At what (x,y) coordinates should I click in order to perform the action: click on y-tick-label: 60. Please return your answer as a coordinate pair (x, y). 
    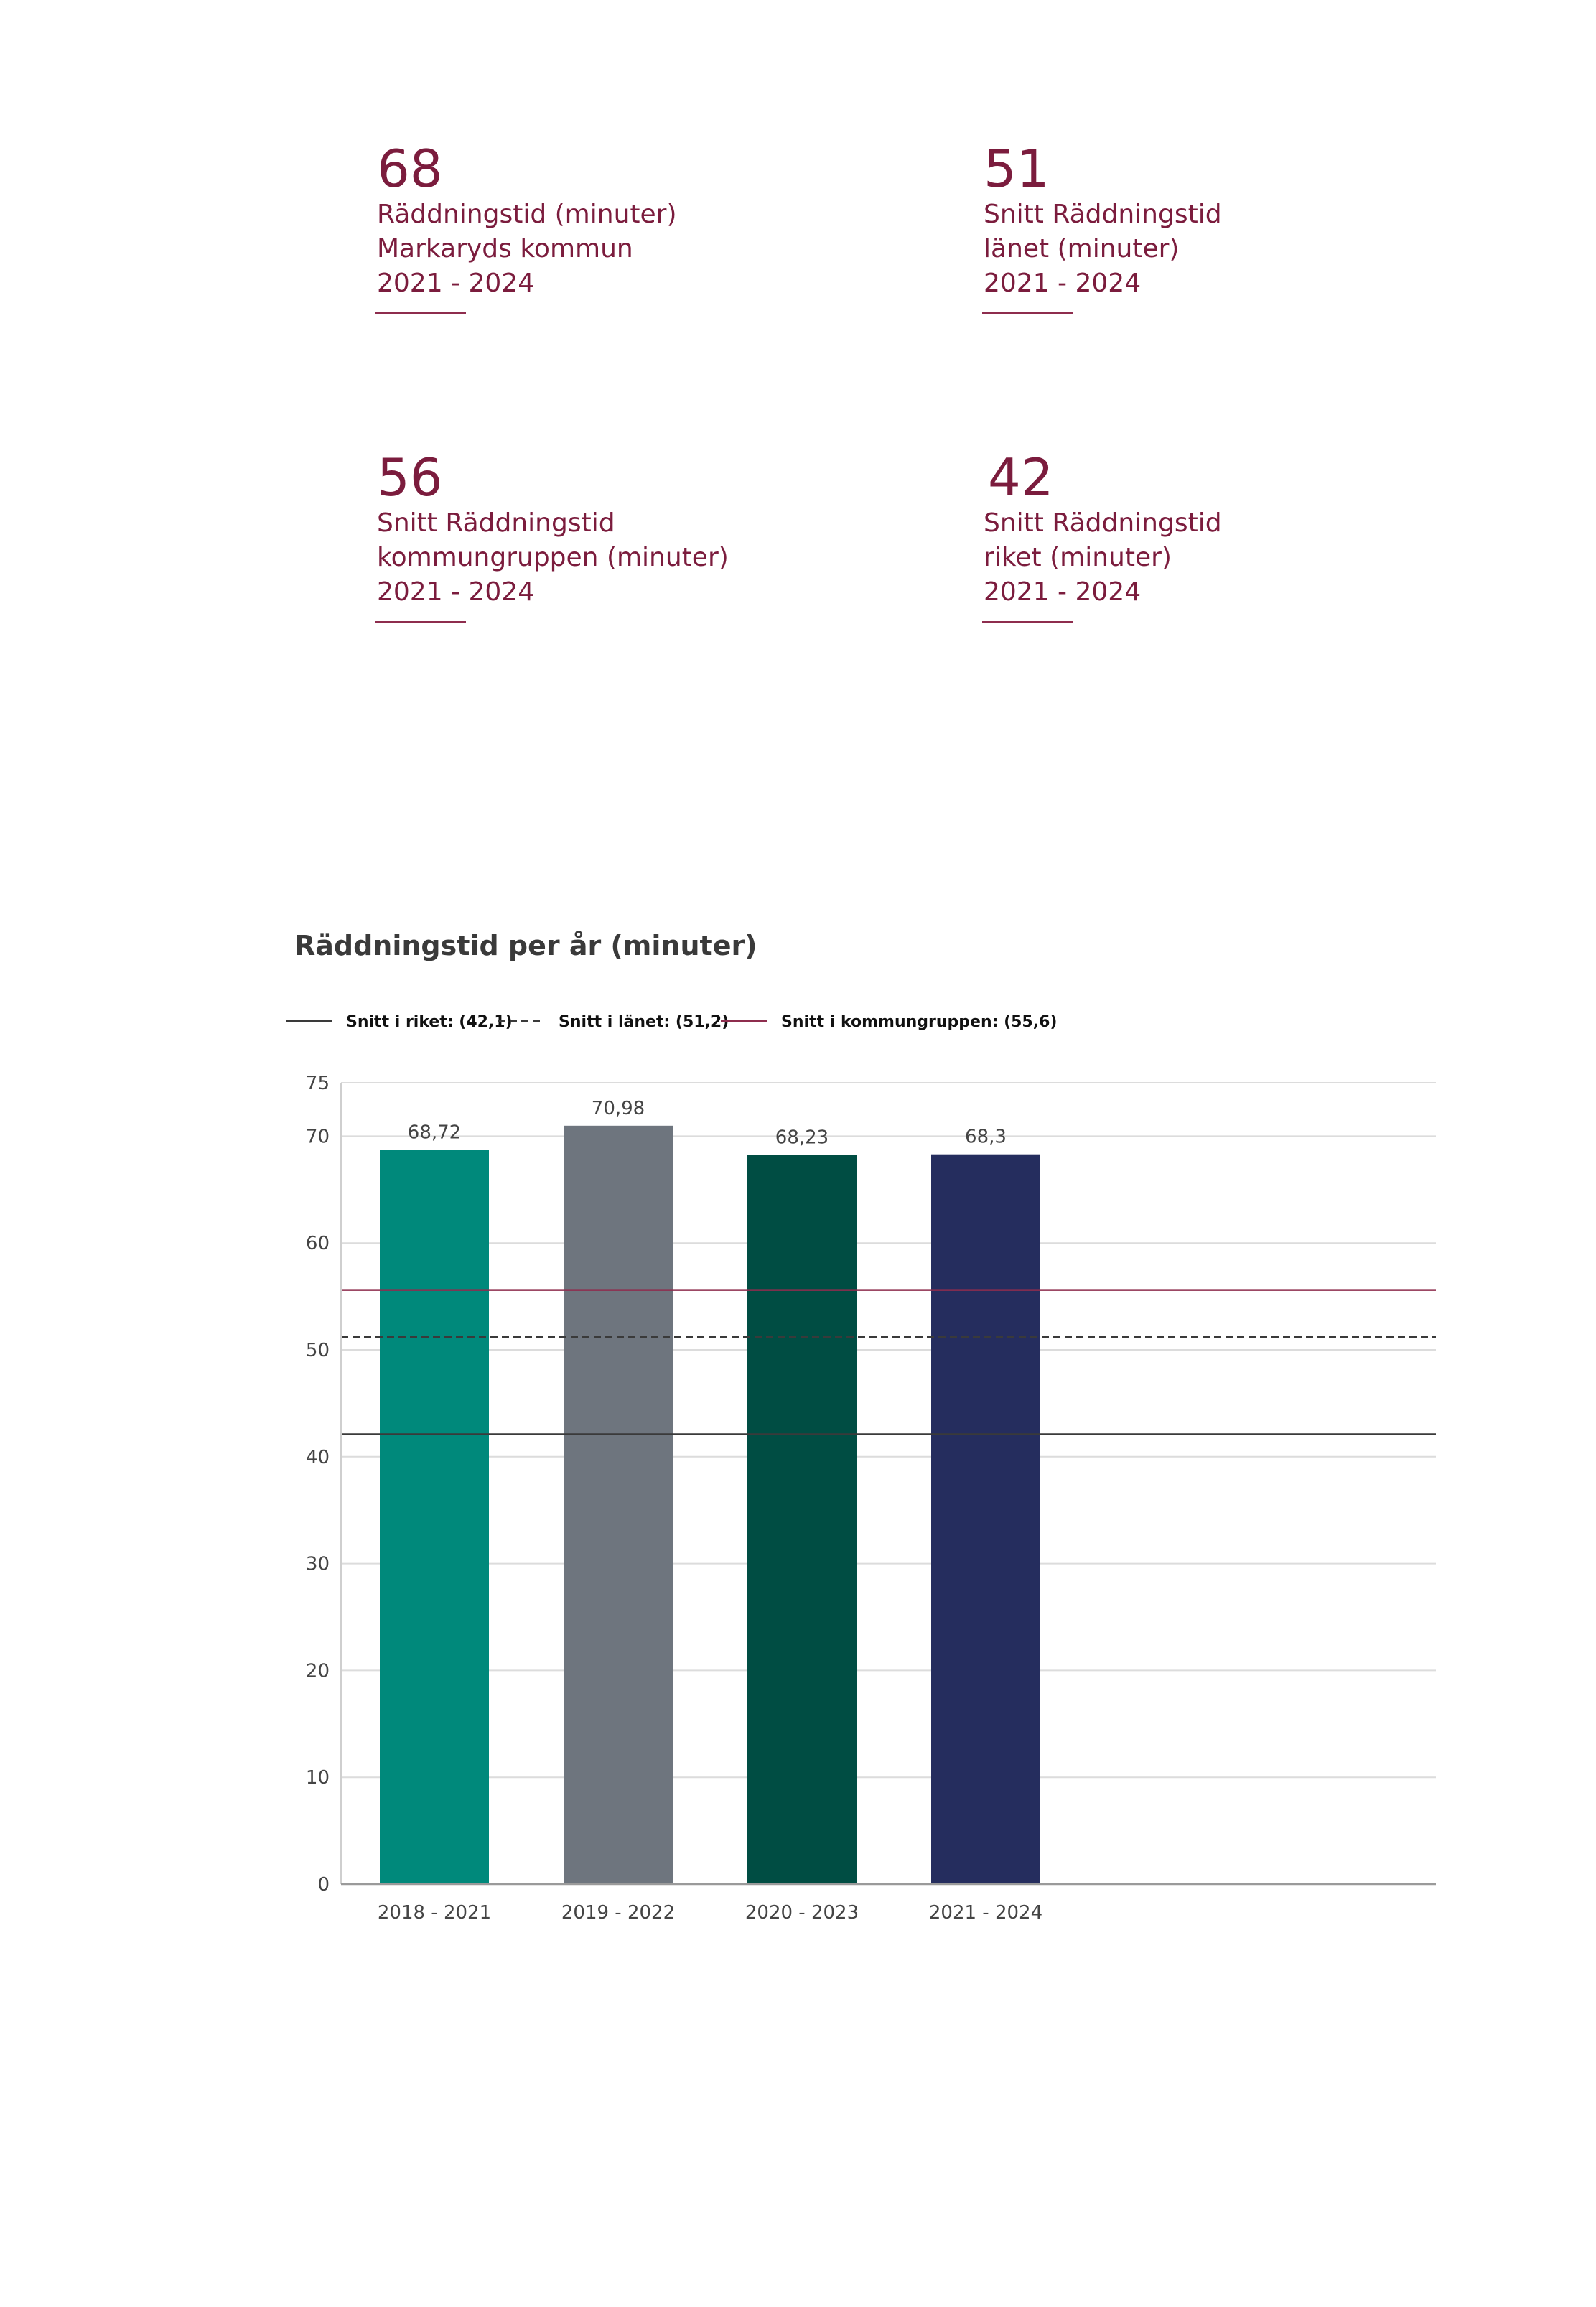
    Looking at the image, I should click on (318, 1243).